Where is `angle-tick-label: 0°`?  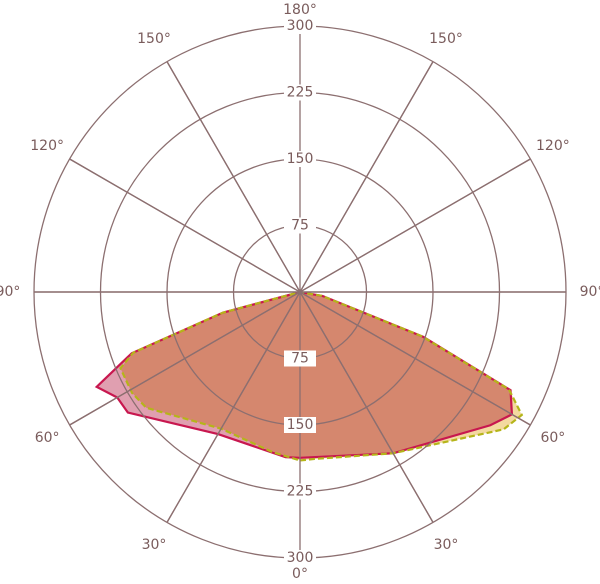 angle-tick-label: 0° is located at coordinates (300, 574).